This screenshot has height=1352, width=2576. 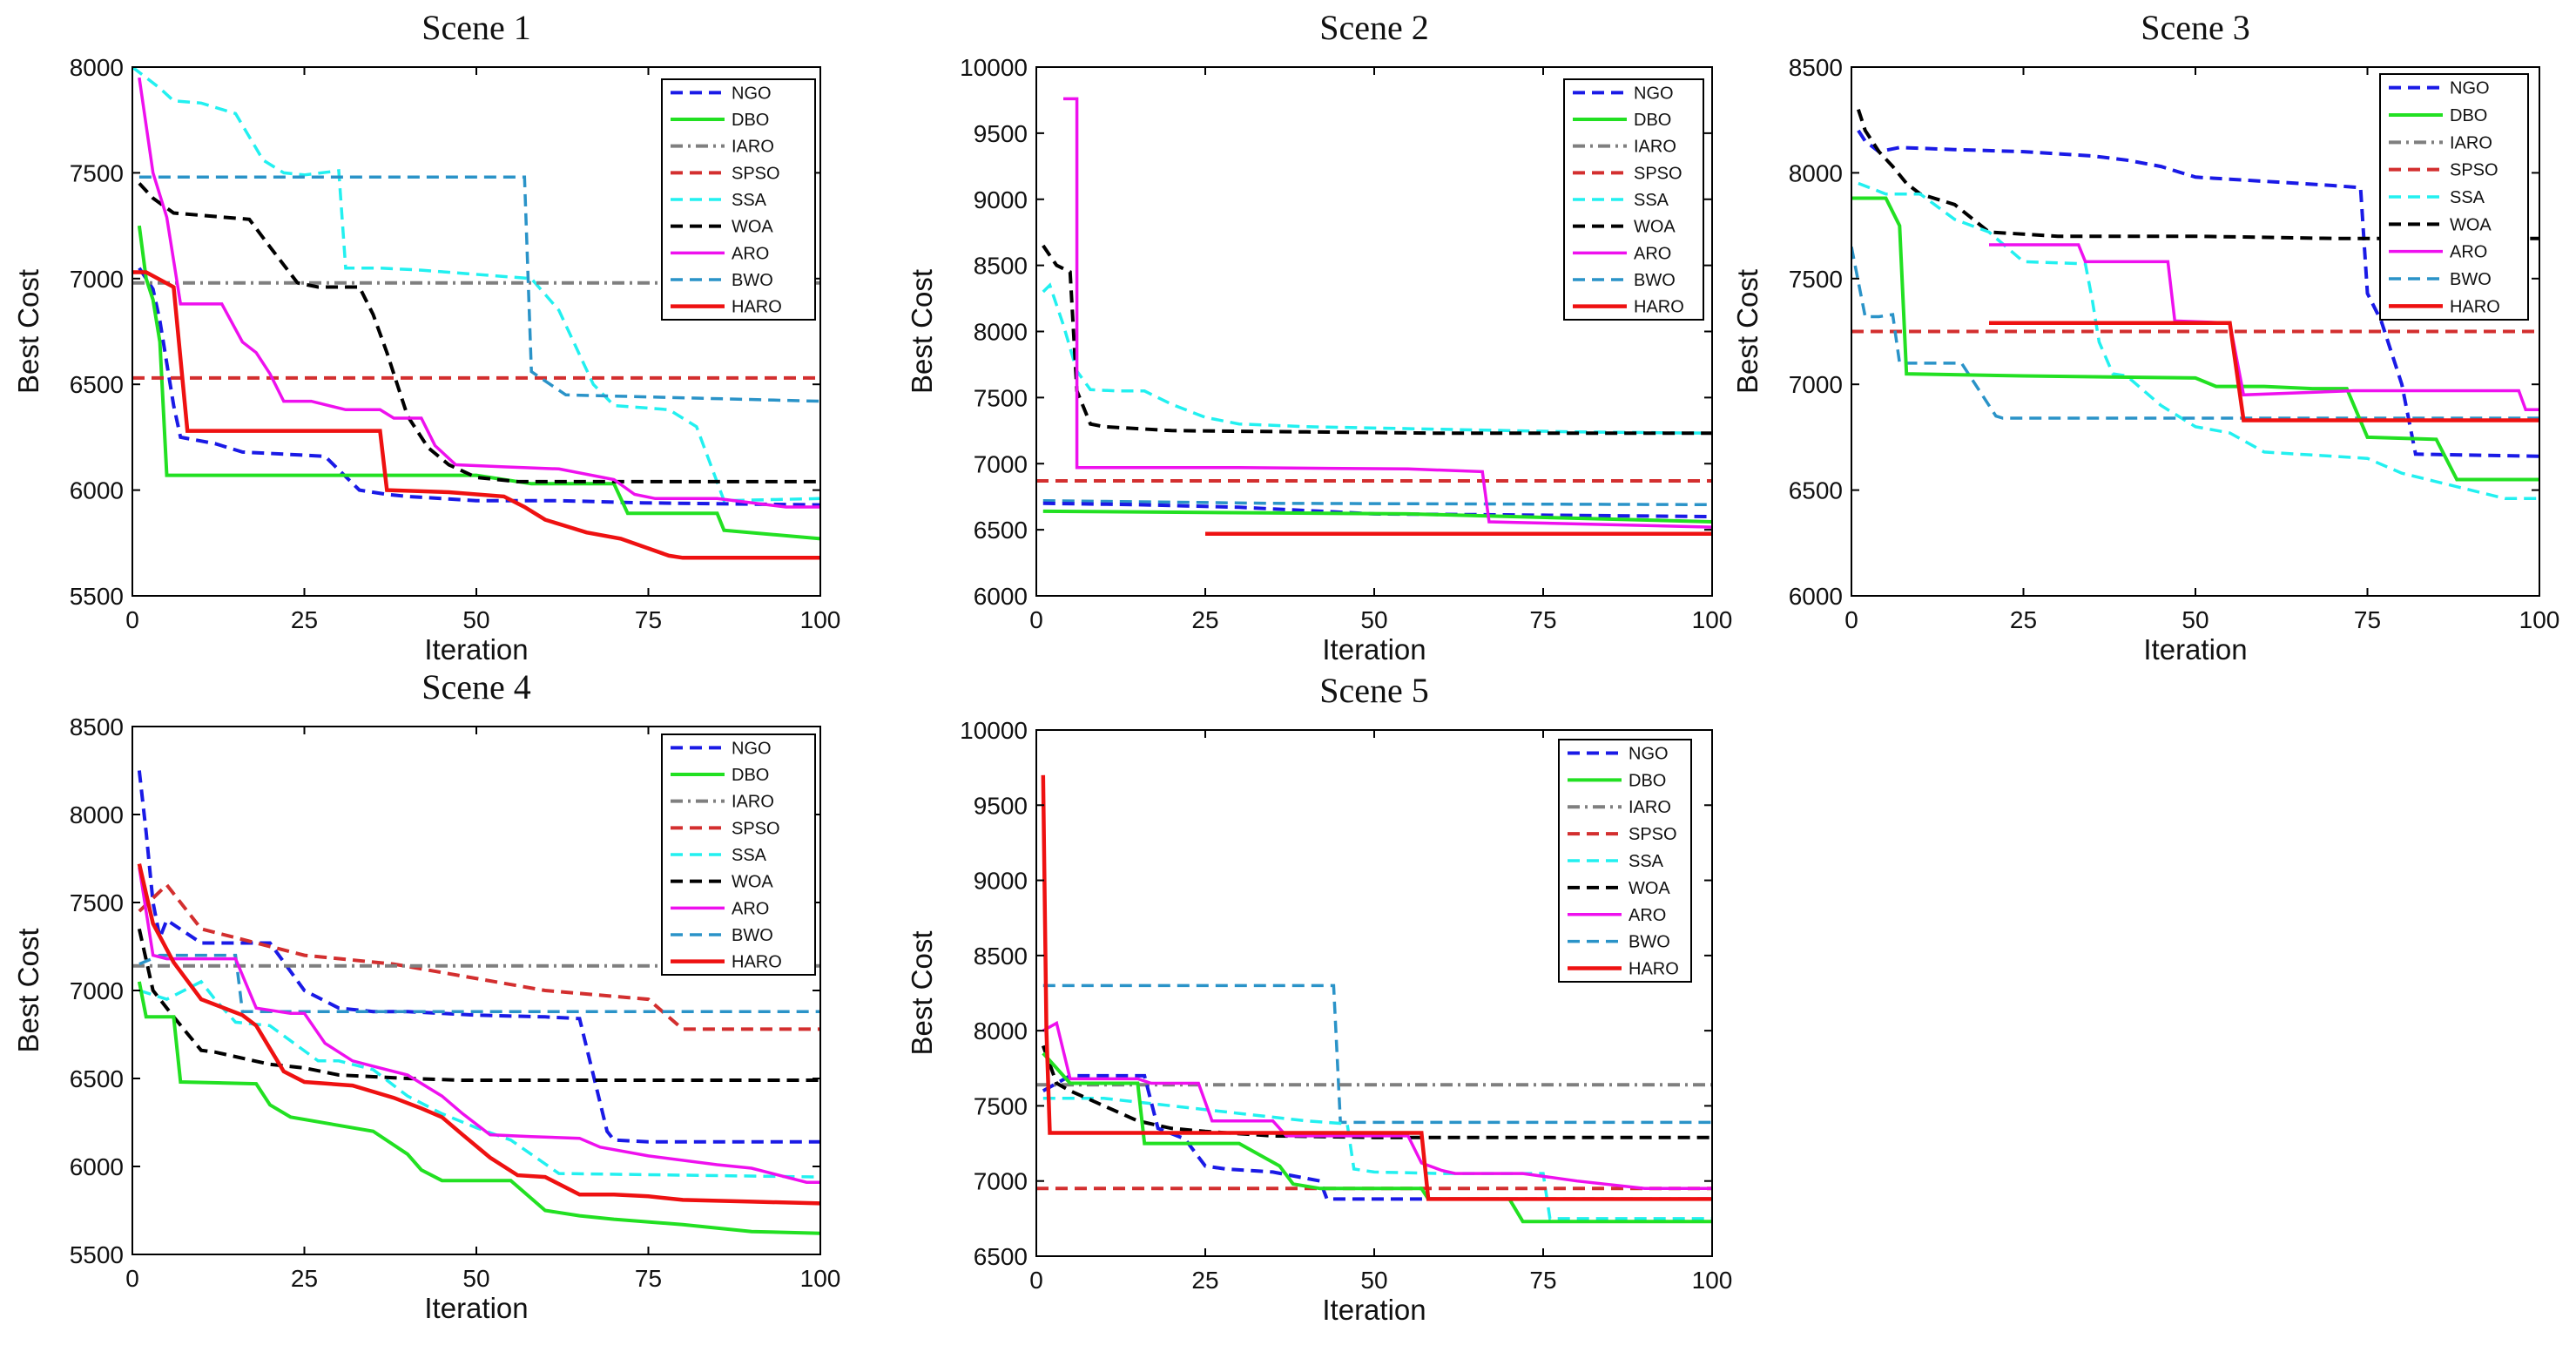 I want to click on y-tick-label: 8500, so click(x=1816, y=67).